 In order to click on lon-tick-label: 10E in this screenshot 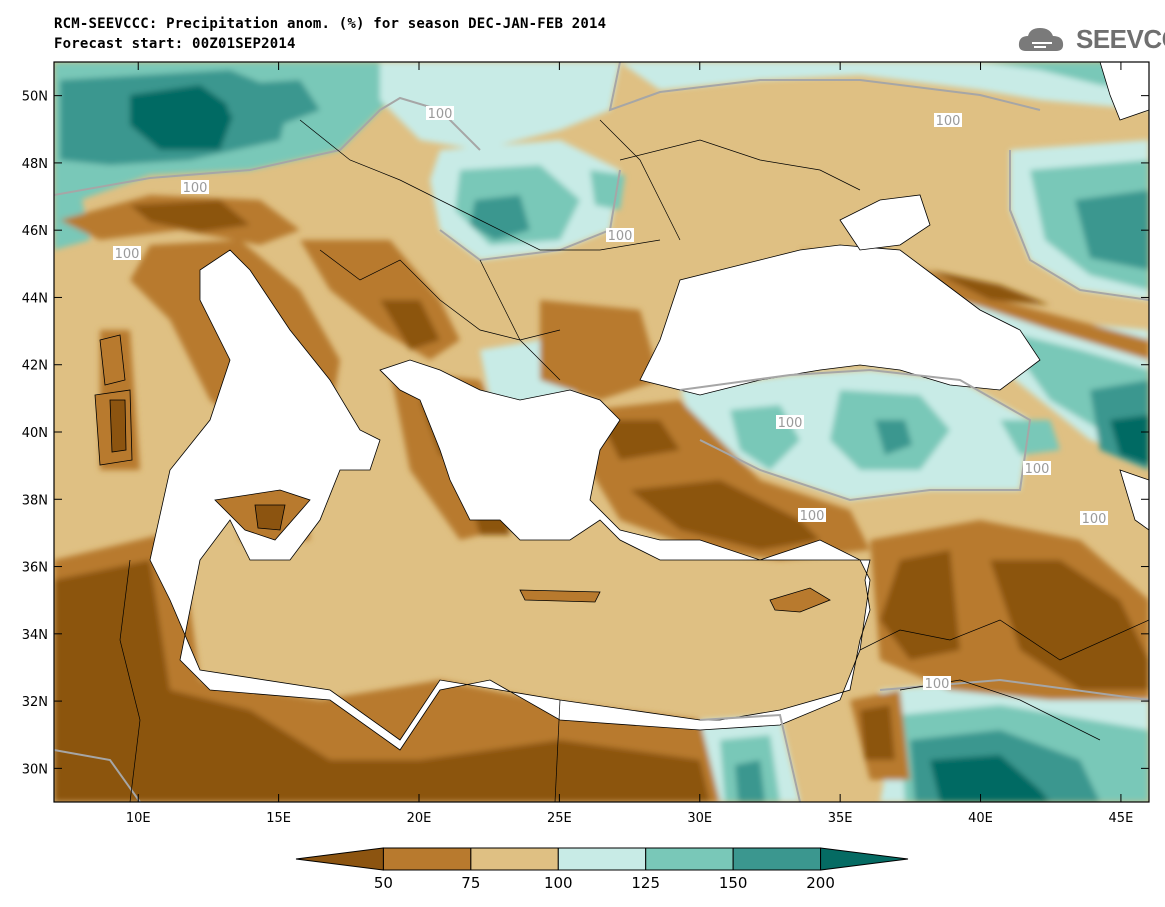, I will do `click(138, 818)`.